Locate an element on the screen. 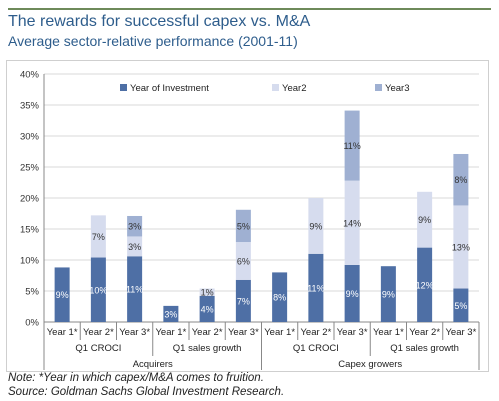 The width and height of the screenshot is (499, 401). y-tick-label: 15% is located at coordinates (30, 230).